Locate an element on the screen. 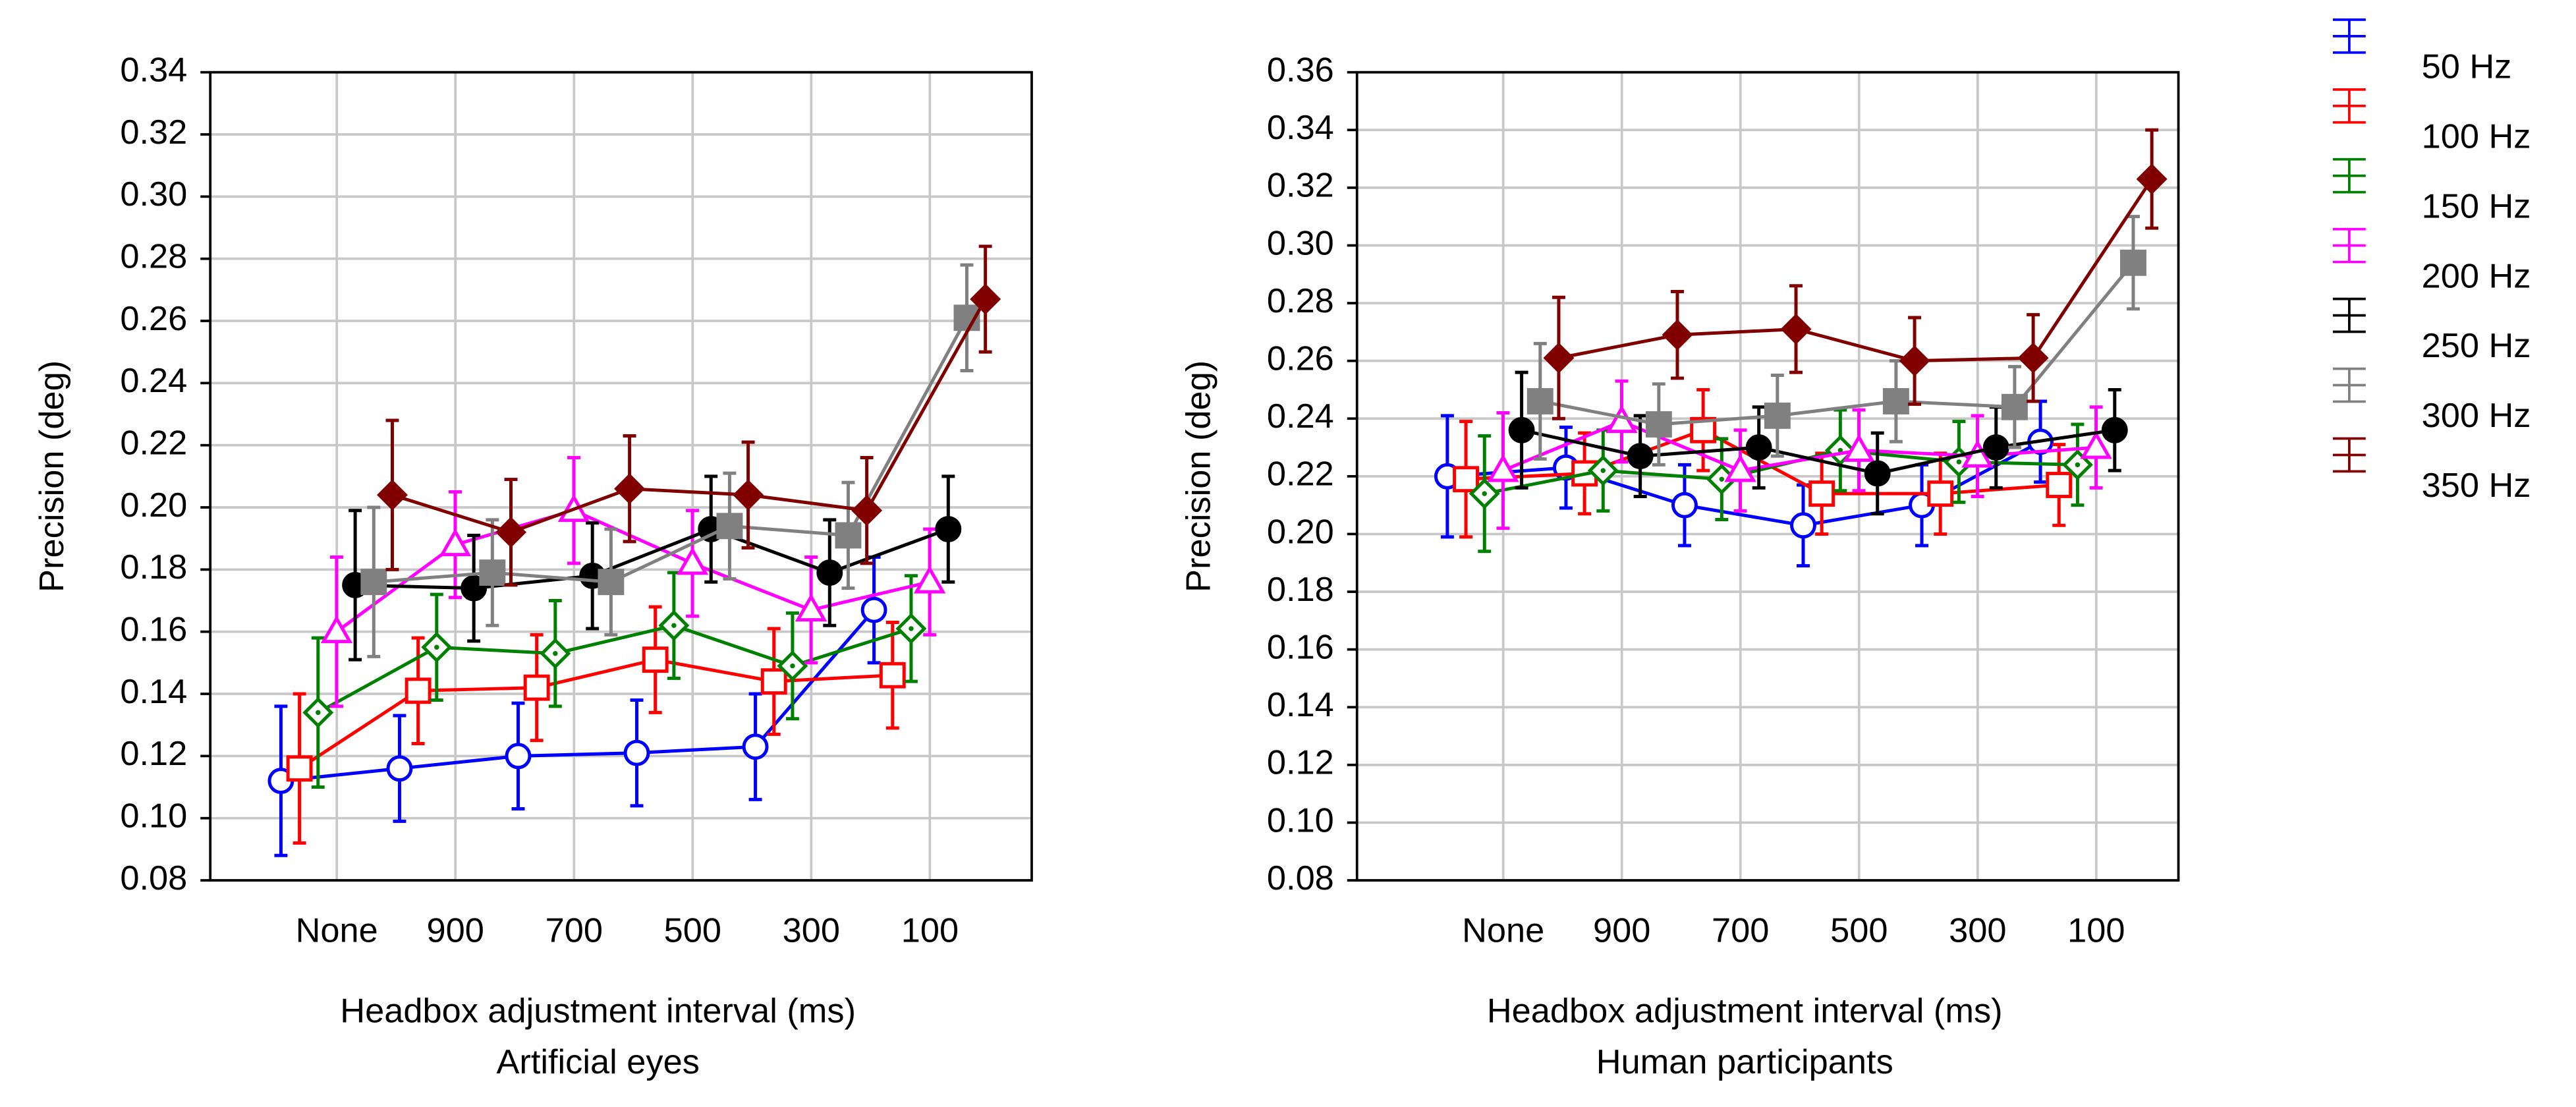 The height and width of the screenshot is (1107, 2576). subtitle: Artificial eyes is located at coordinates (597, 1062).